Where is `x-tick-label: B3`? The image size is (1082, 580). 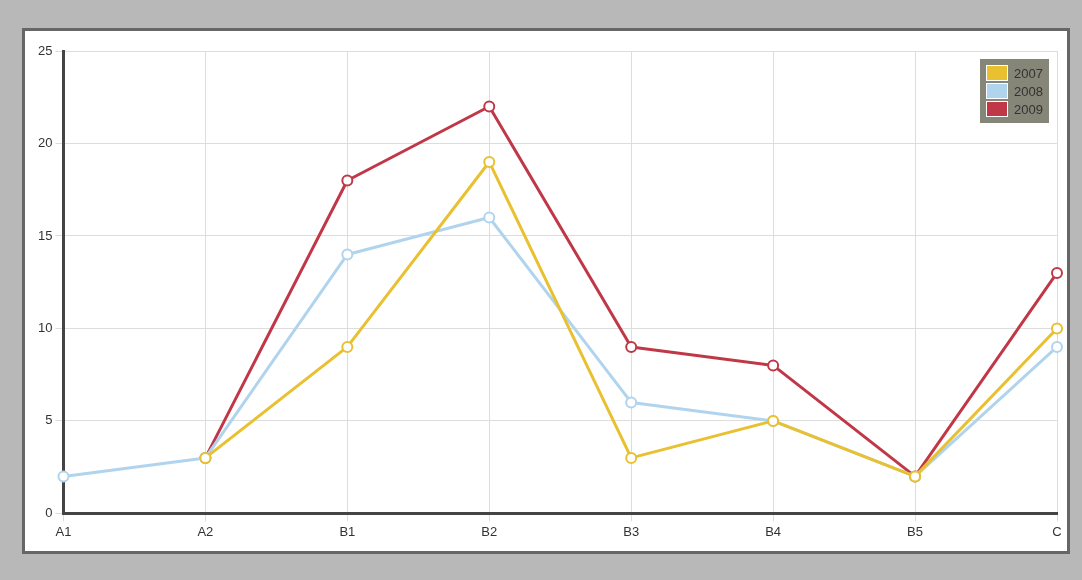
x-tick-label: B3 is located at coordinates (631, 531).